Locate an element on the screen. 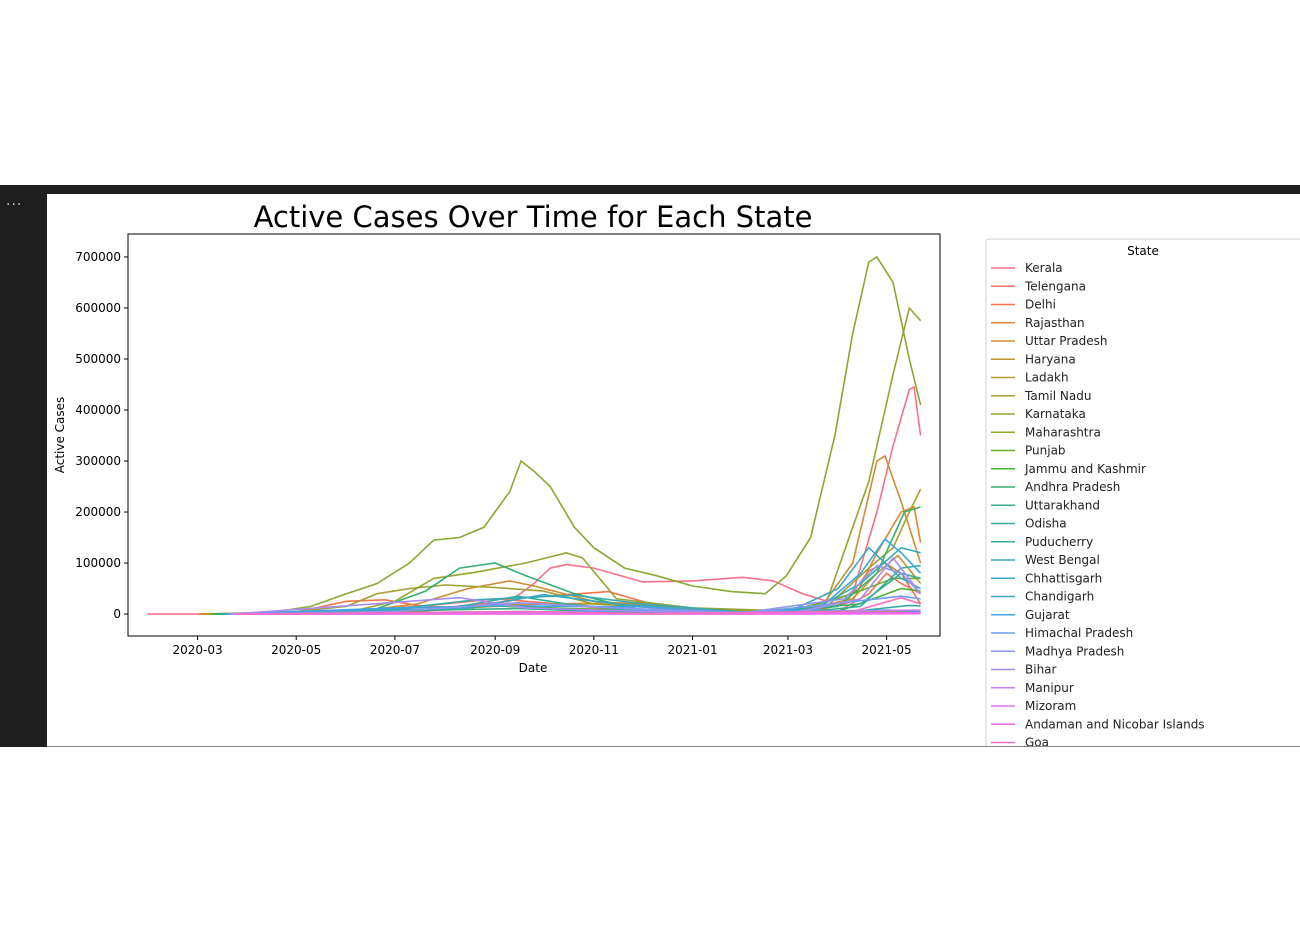 Image resolution: width=1300 pixels, height=933 pixels. x-tick-label: 2021-05 is located at coordinates (887, 650).